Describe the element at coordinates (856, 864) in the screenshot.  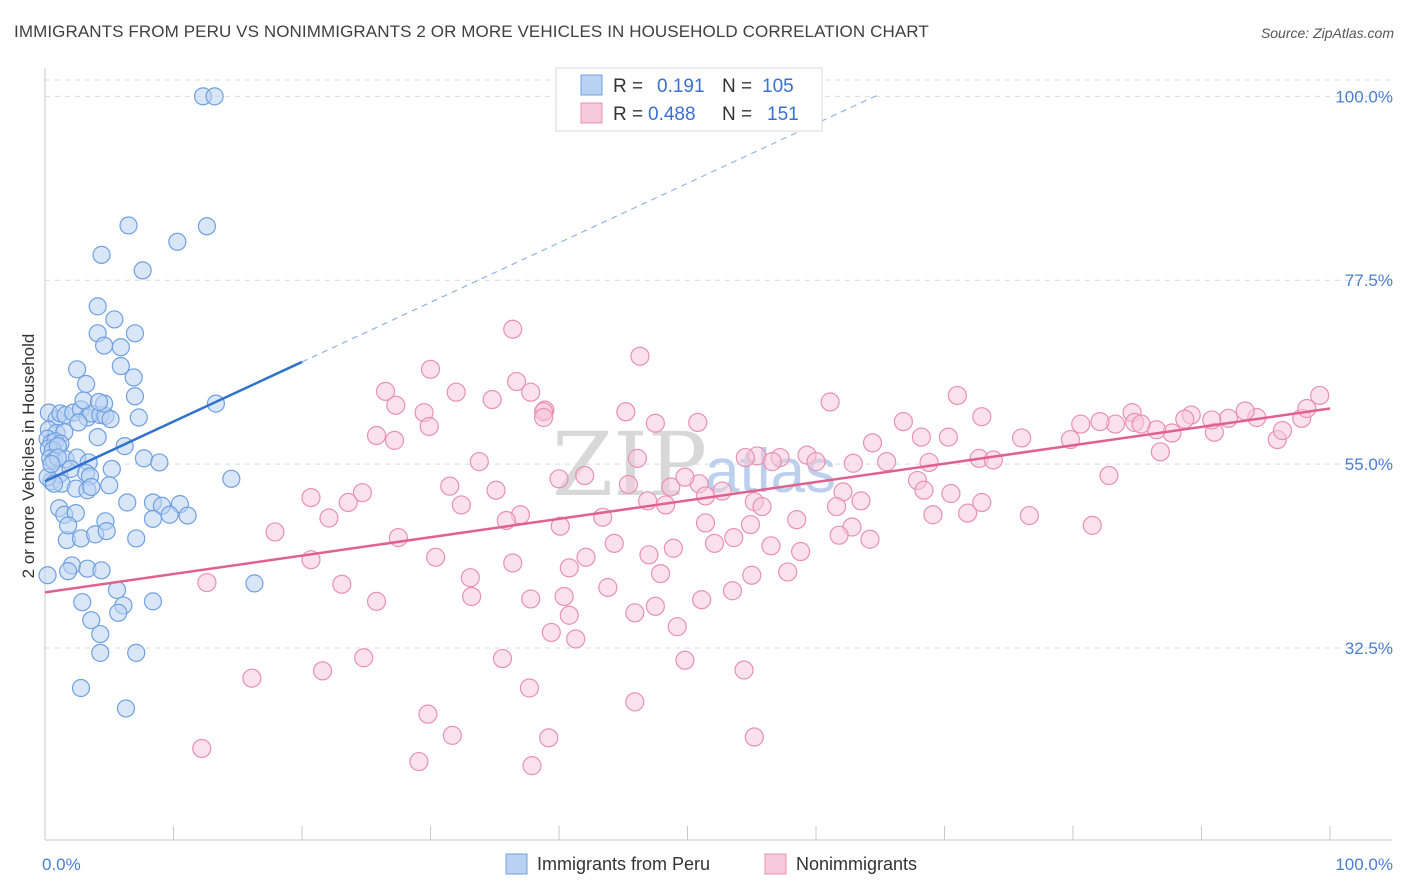
I see `bottom-legend-label-nonimmigrants: Nonimmigrants` at that location.